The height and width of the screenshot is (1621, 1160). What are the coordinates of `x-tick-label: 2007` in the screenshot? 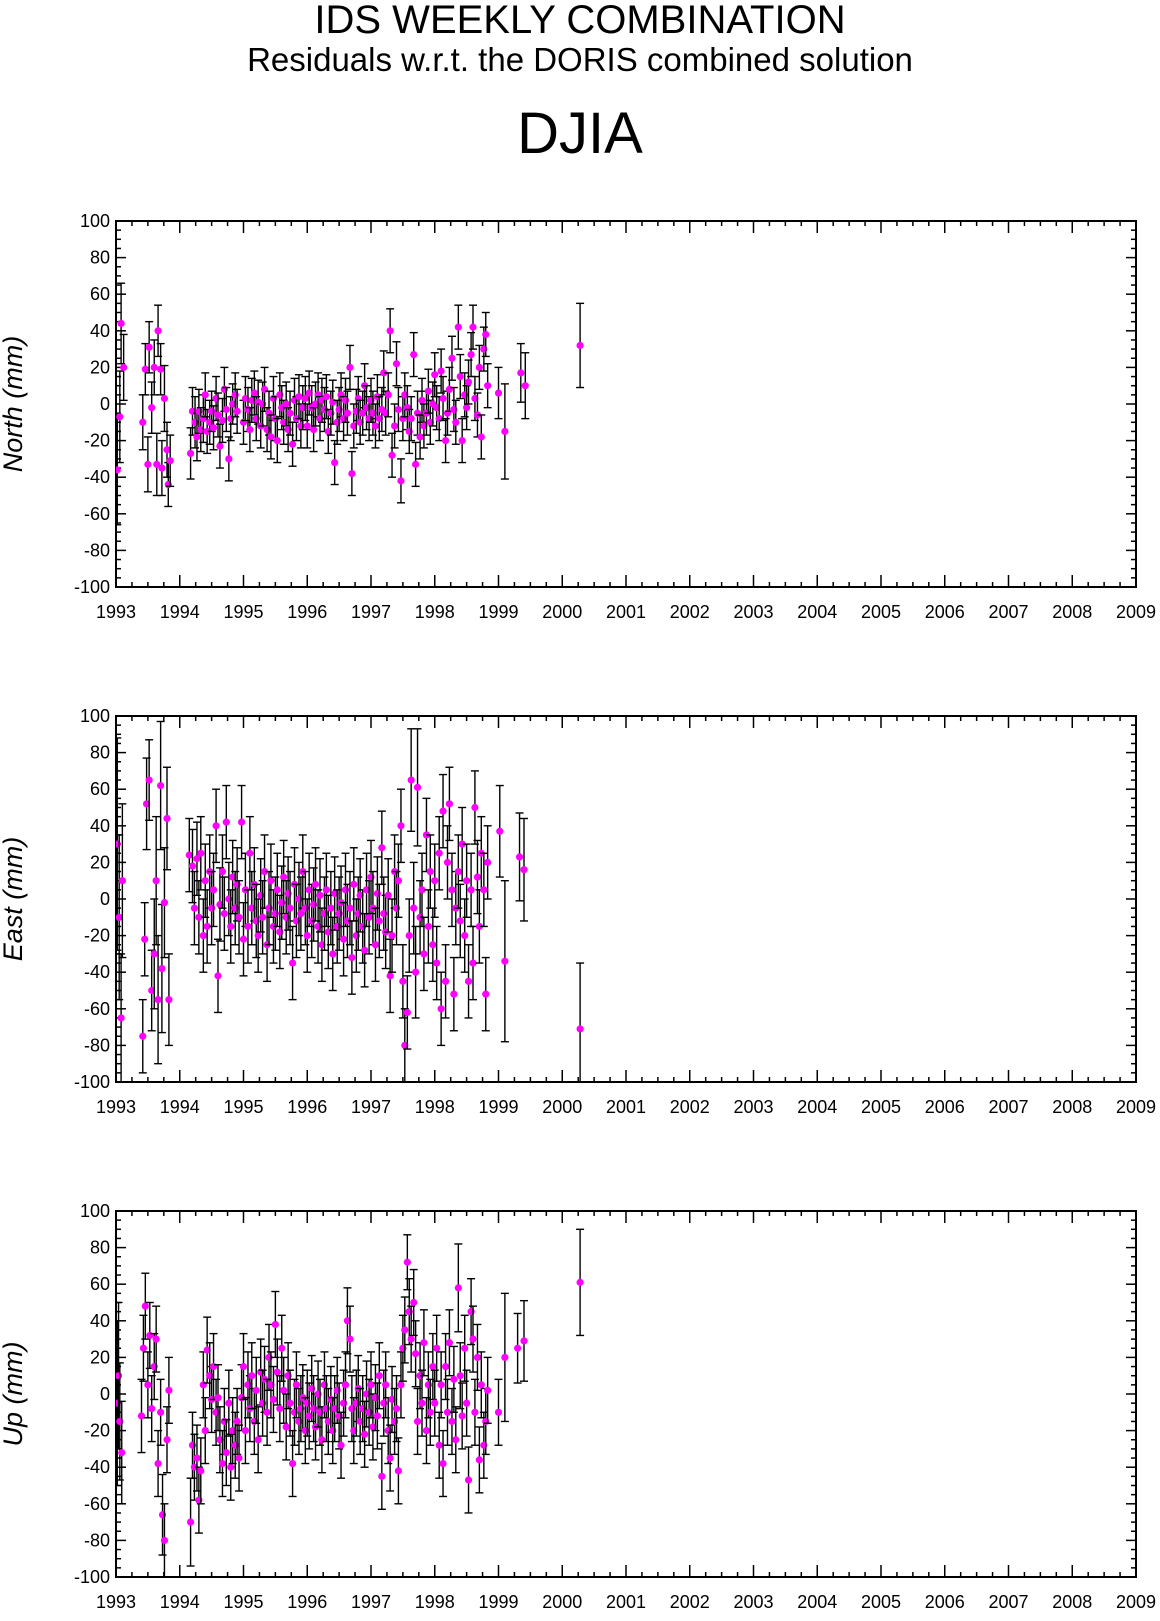 It's located at (1008, 1107).